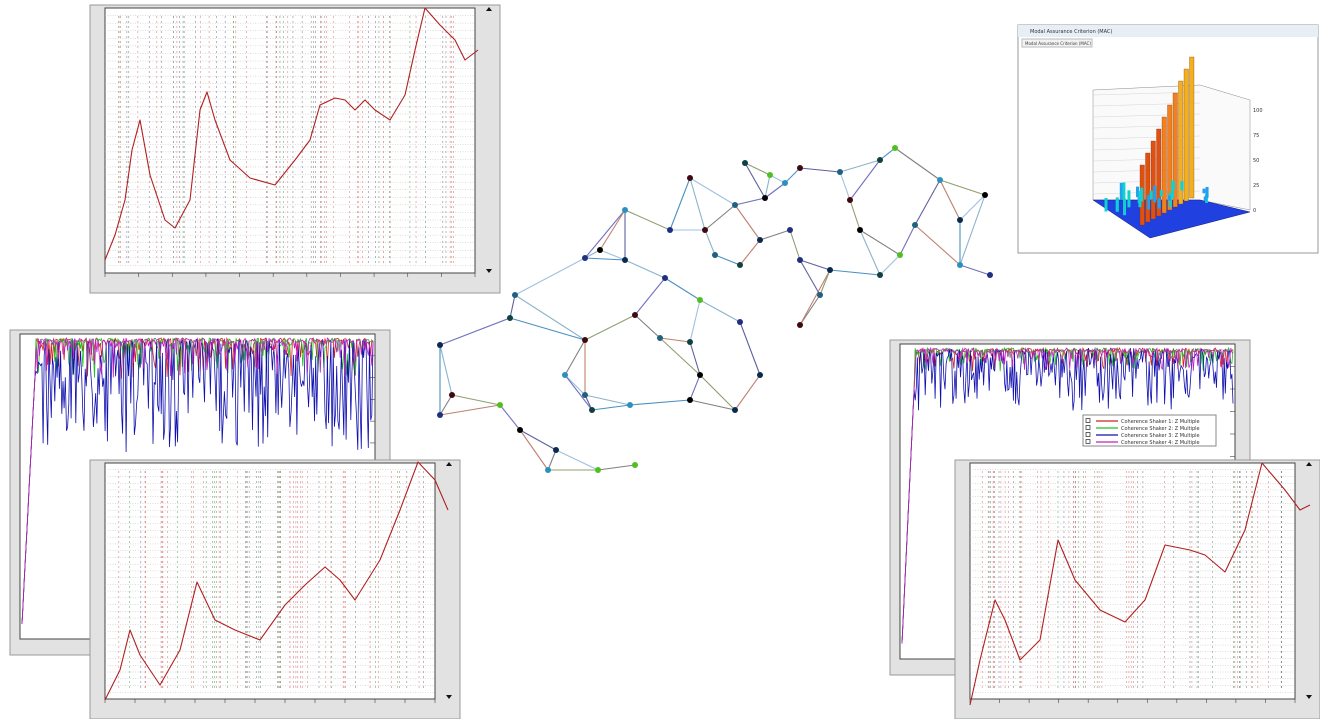  What do you see at coordinates (1160, 436) in the screenshot?
I see `legend-label: Coherence Shaker 3: Z Multiple` at bounding box center [1160, 436].